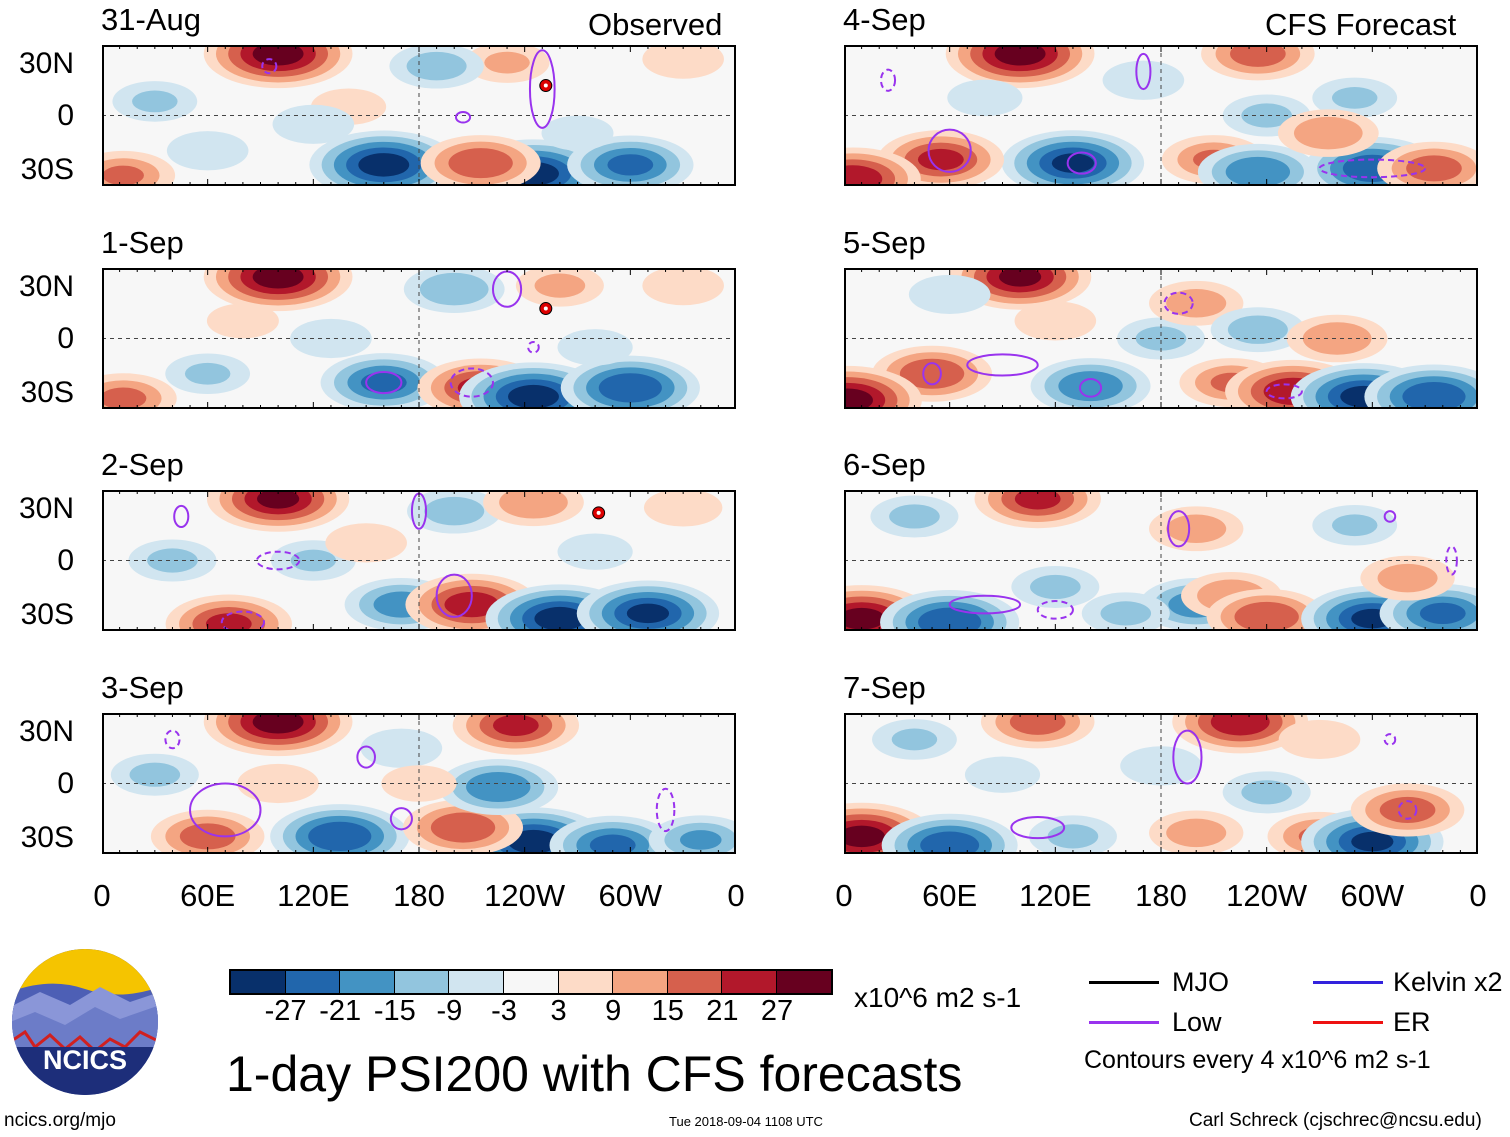 This screenshot has width=1510, height=1137. I want to click on footer-credit: Carl Schreck (cjschrec@ncsu.edu), so click(1335, 1120).